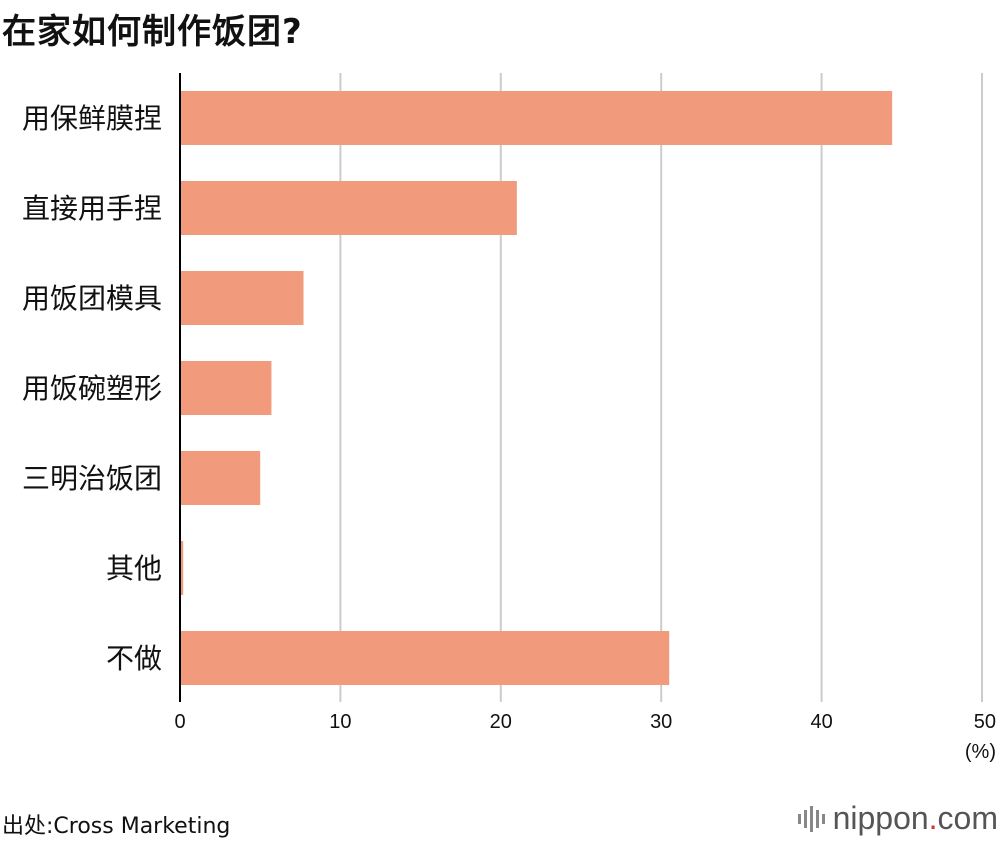 The height and width of the screenshot is (846, 1000). What do you see at coordinates (985, 722) in the screenshot?
I see `x-tick-label: 50` at bounding box center [985, 722].